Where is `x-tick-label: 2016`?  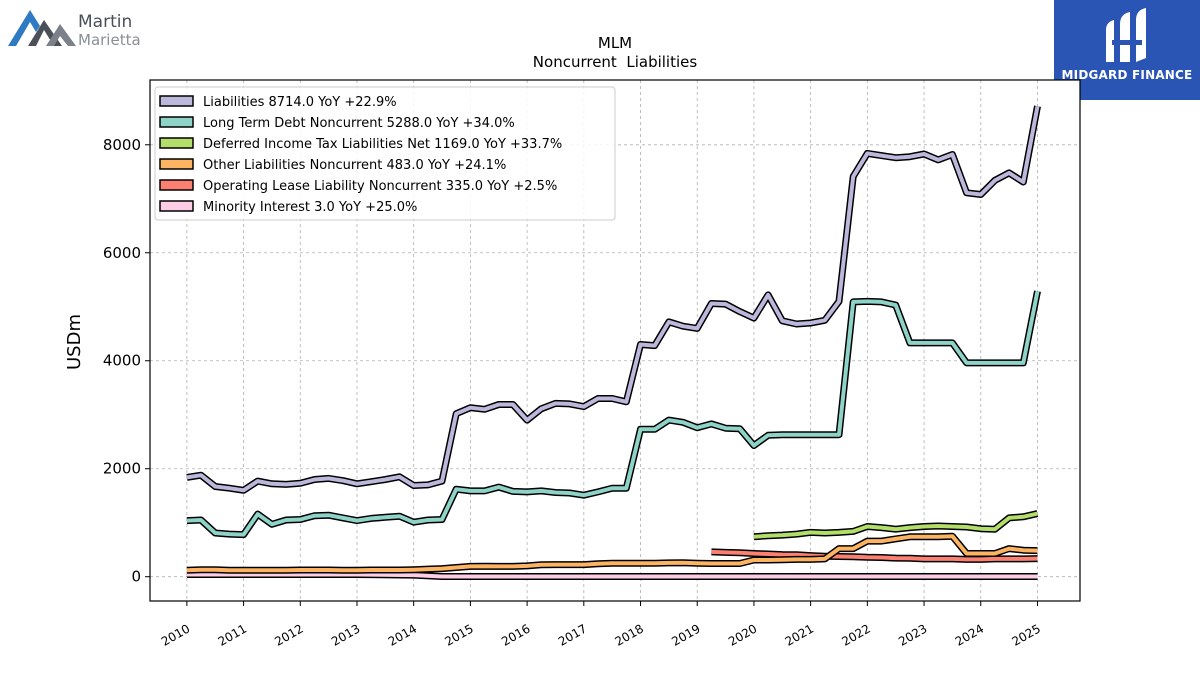 x-tick-label: 2016 is located at coordinates (515, 634).